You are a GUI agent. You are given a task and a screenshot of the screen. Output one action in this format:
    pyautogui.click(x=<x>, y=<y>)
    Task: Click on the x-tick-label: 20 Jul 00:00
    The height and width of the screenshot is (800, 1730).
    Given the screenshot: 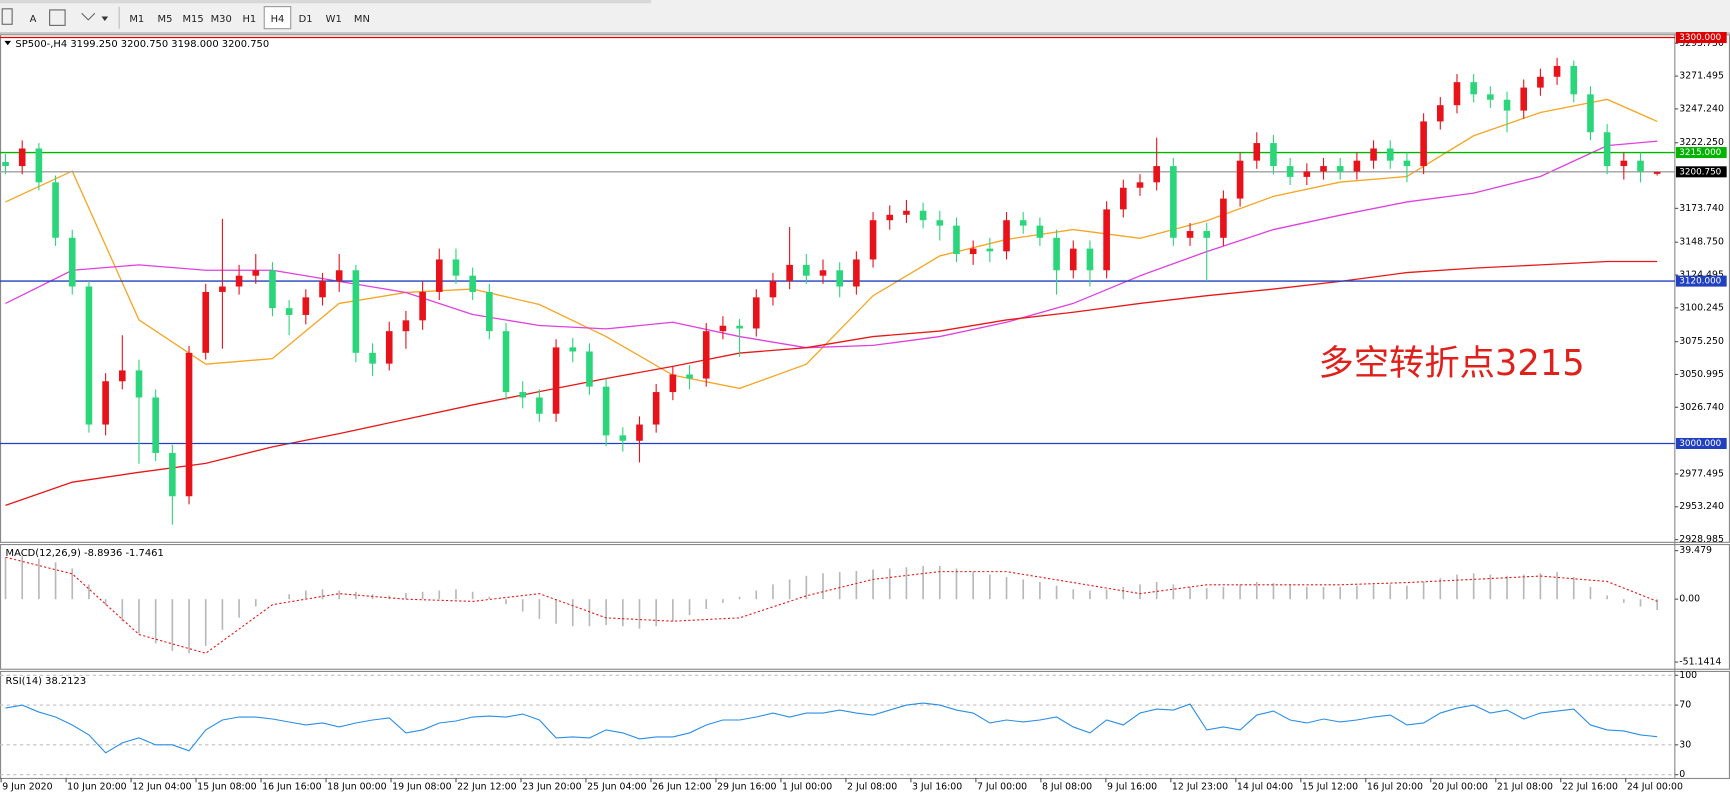 What is the action you would take?
    pyautogui.click(x=1460, y=786)
    